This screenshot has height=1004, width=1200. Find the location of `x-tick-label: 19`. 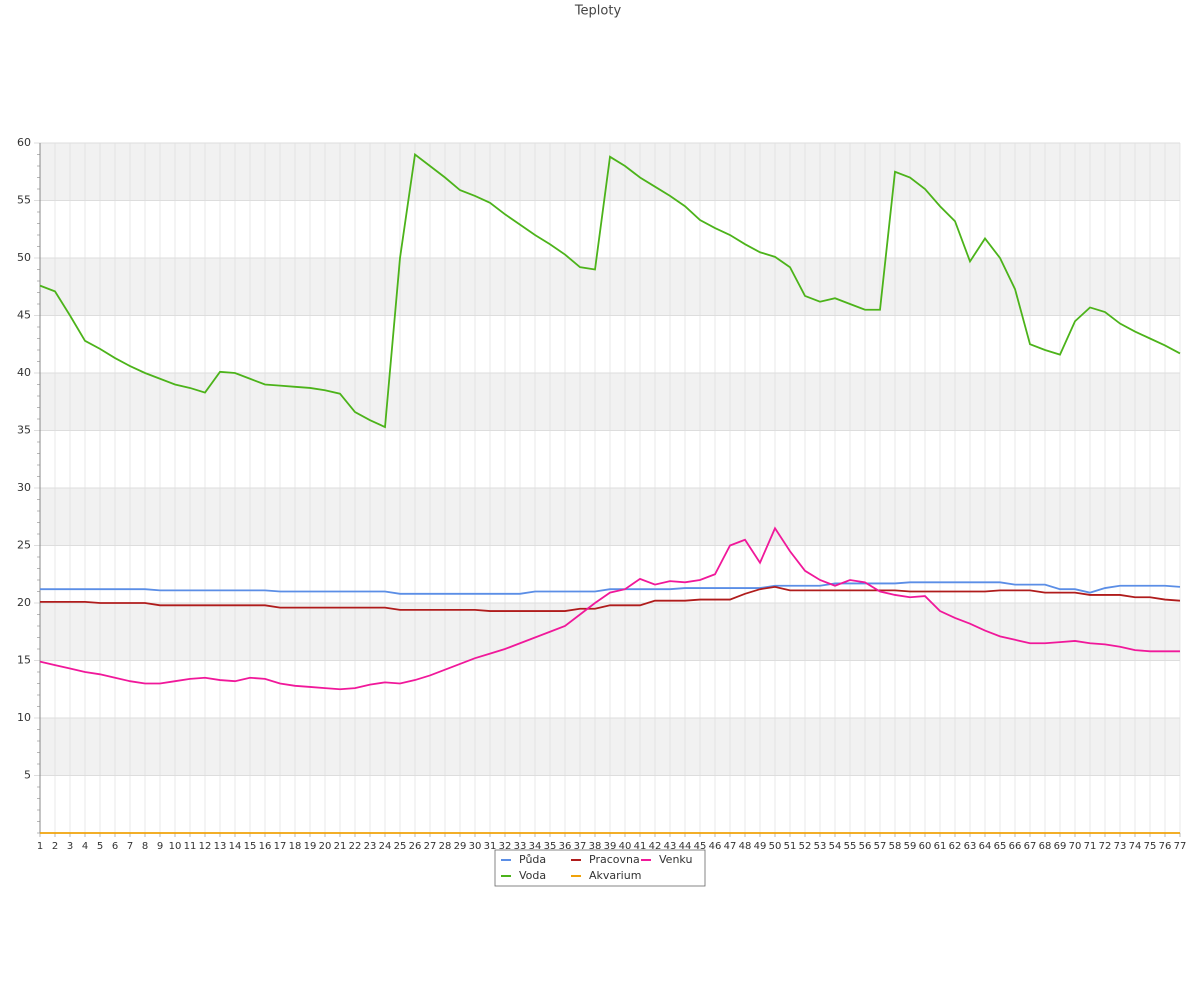

x-tick-label: 19 is located at coordinates (310, 846).